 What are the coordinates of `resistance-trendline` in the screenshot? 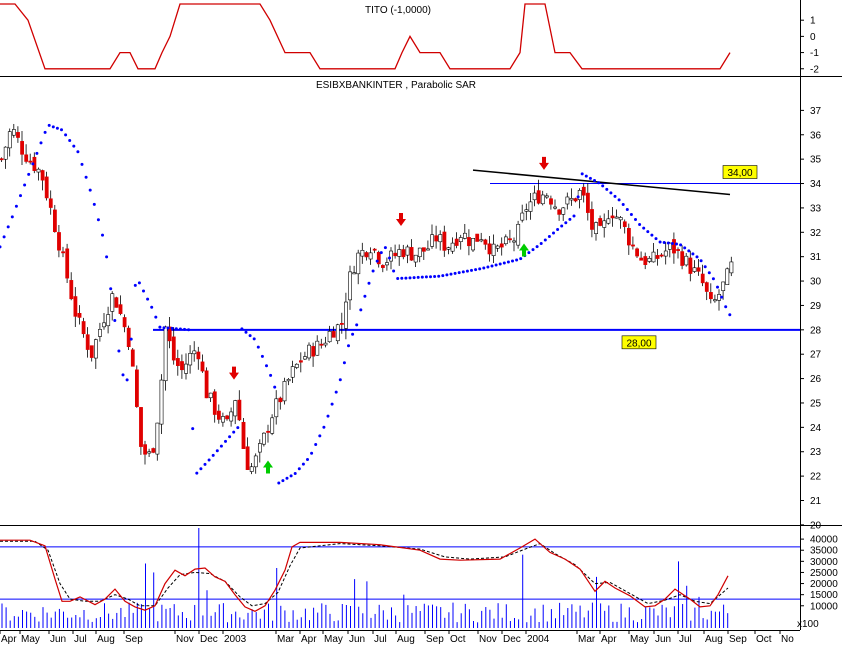 It's located at (601, 182).